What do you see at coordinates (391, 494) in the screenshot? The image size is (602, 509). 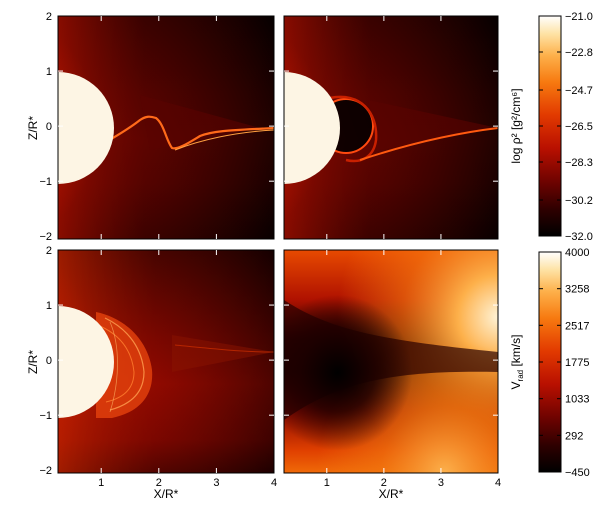 I see `xlabel-bottom-right: X/R*` at bounding box center [391, 494].